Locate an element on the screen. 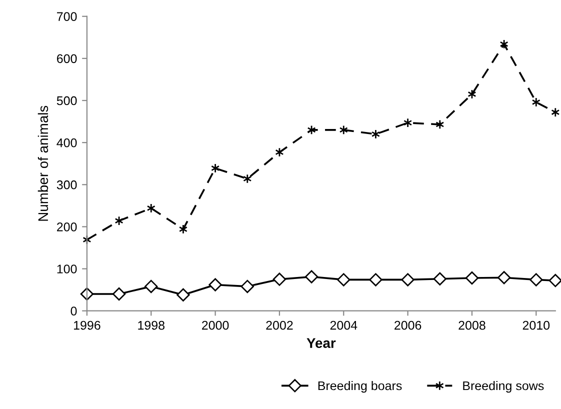 The width and height of the screenshot is (561, 409). x-tick-label: 2002 is located at coordinates (279, 325).